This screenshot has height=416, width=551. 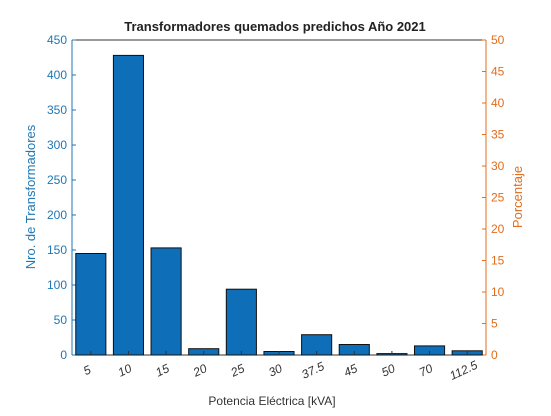 I want to click on y-tick-label-right: 0, so click(x=494, y=355).